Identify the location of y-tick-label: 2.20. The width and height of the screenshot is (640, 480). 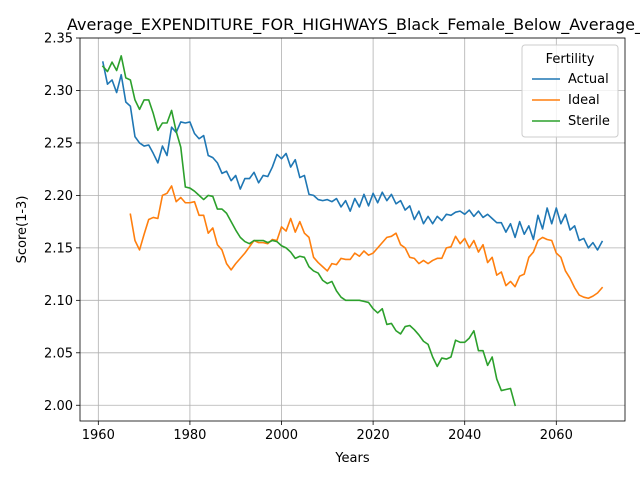
(58, 196).